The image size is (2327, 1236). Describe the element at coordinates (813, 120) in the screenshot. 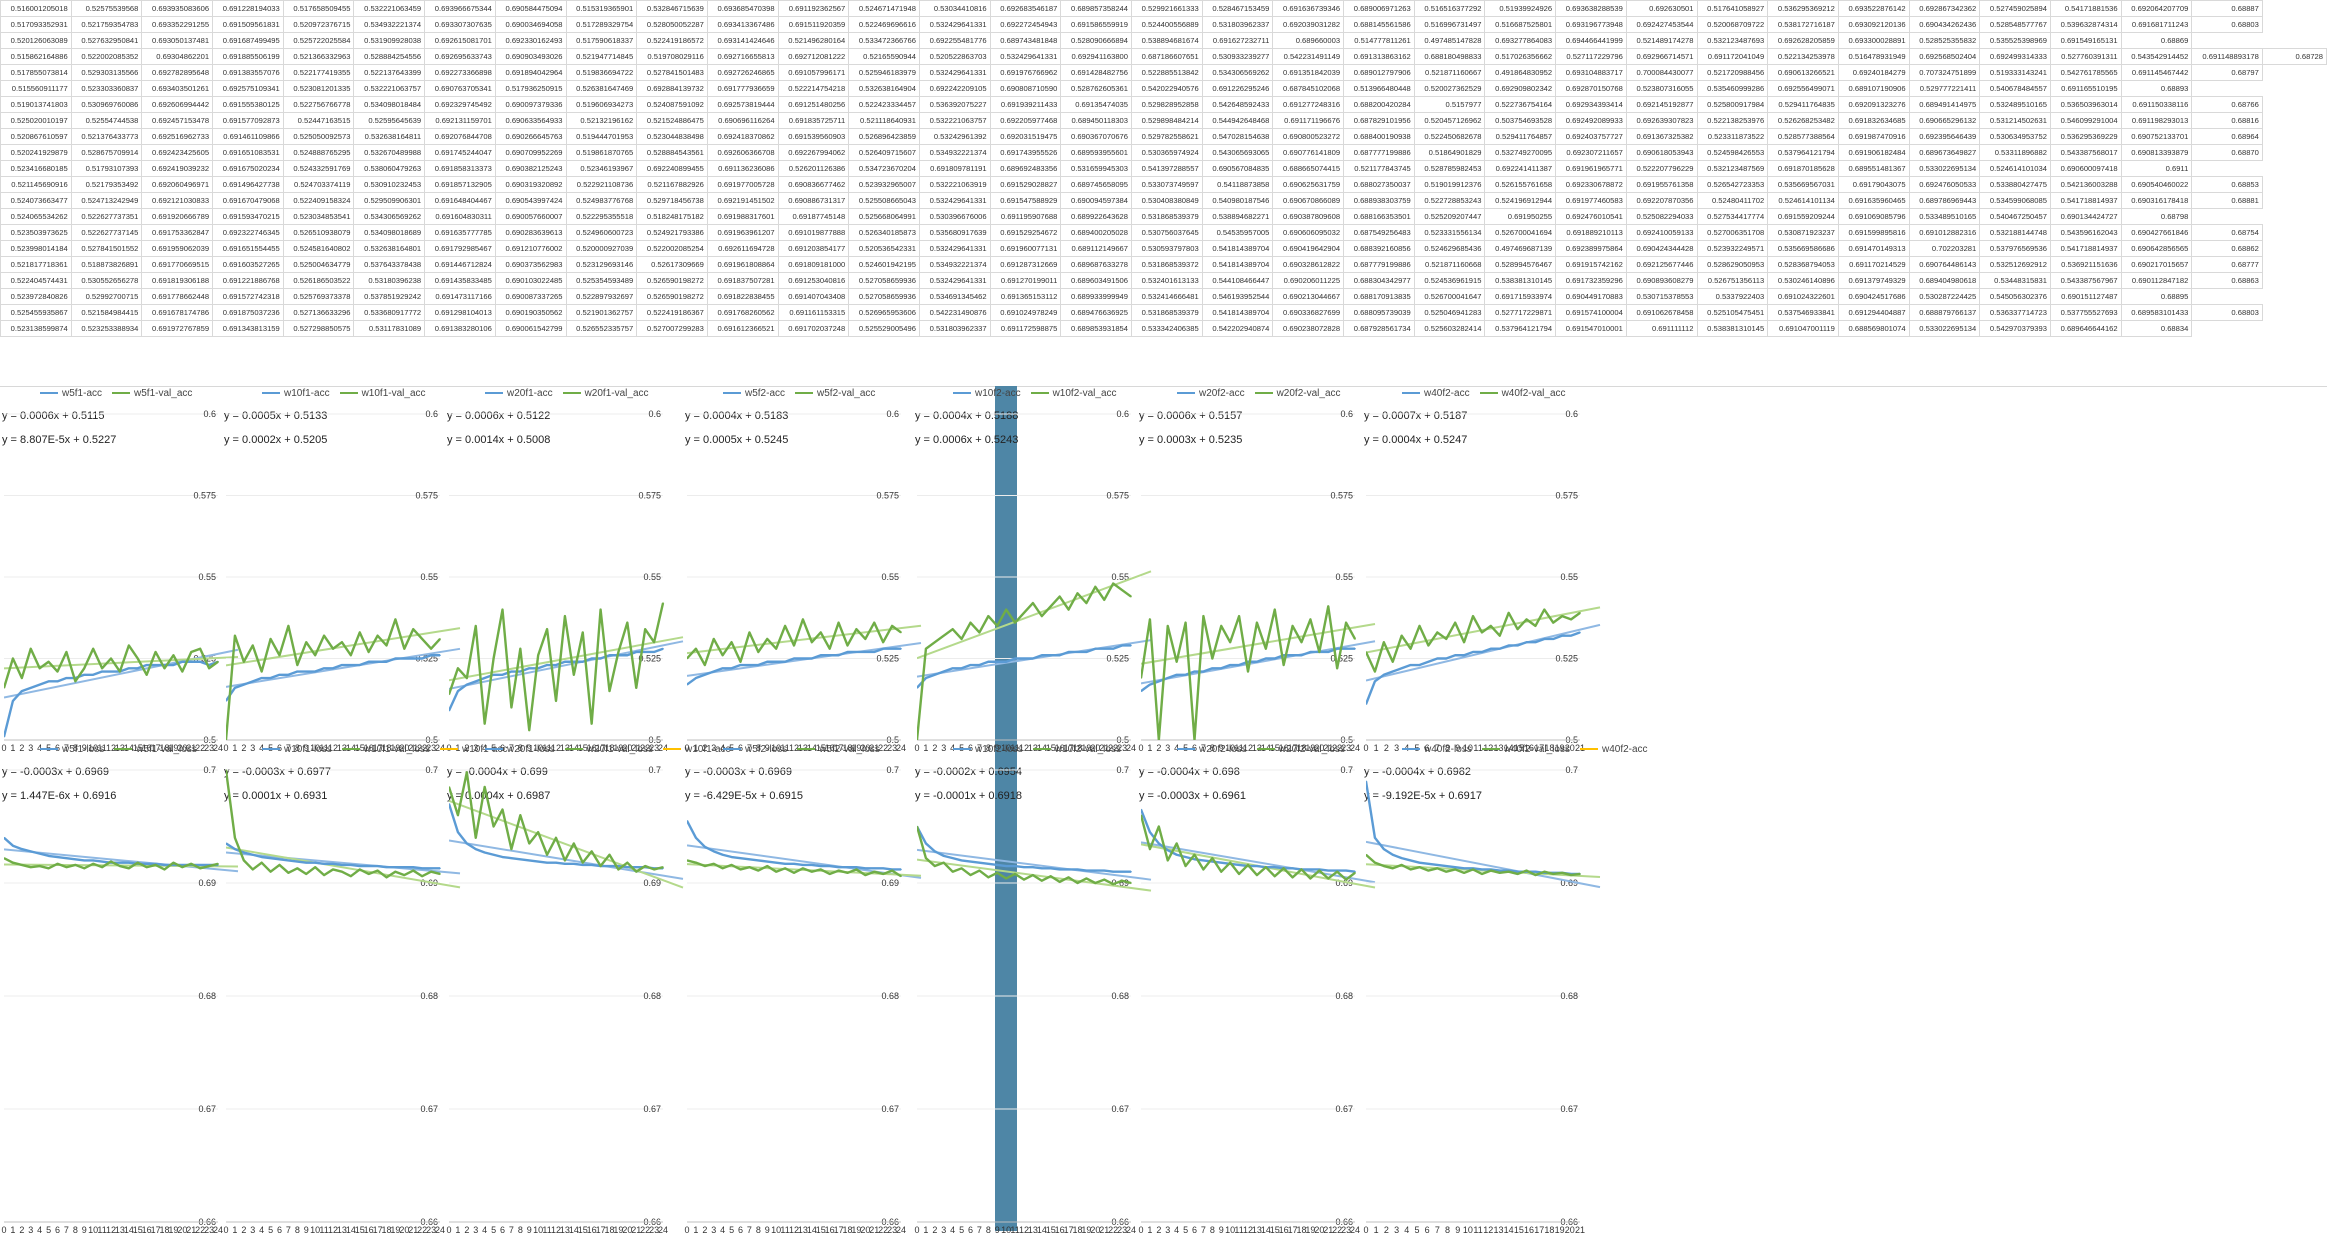

I see `table-cell: 0.691835725711` at that location.